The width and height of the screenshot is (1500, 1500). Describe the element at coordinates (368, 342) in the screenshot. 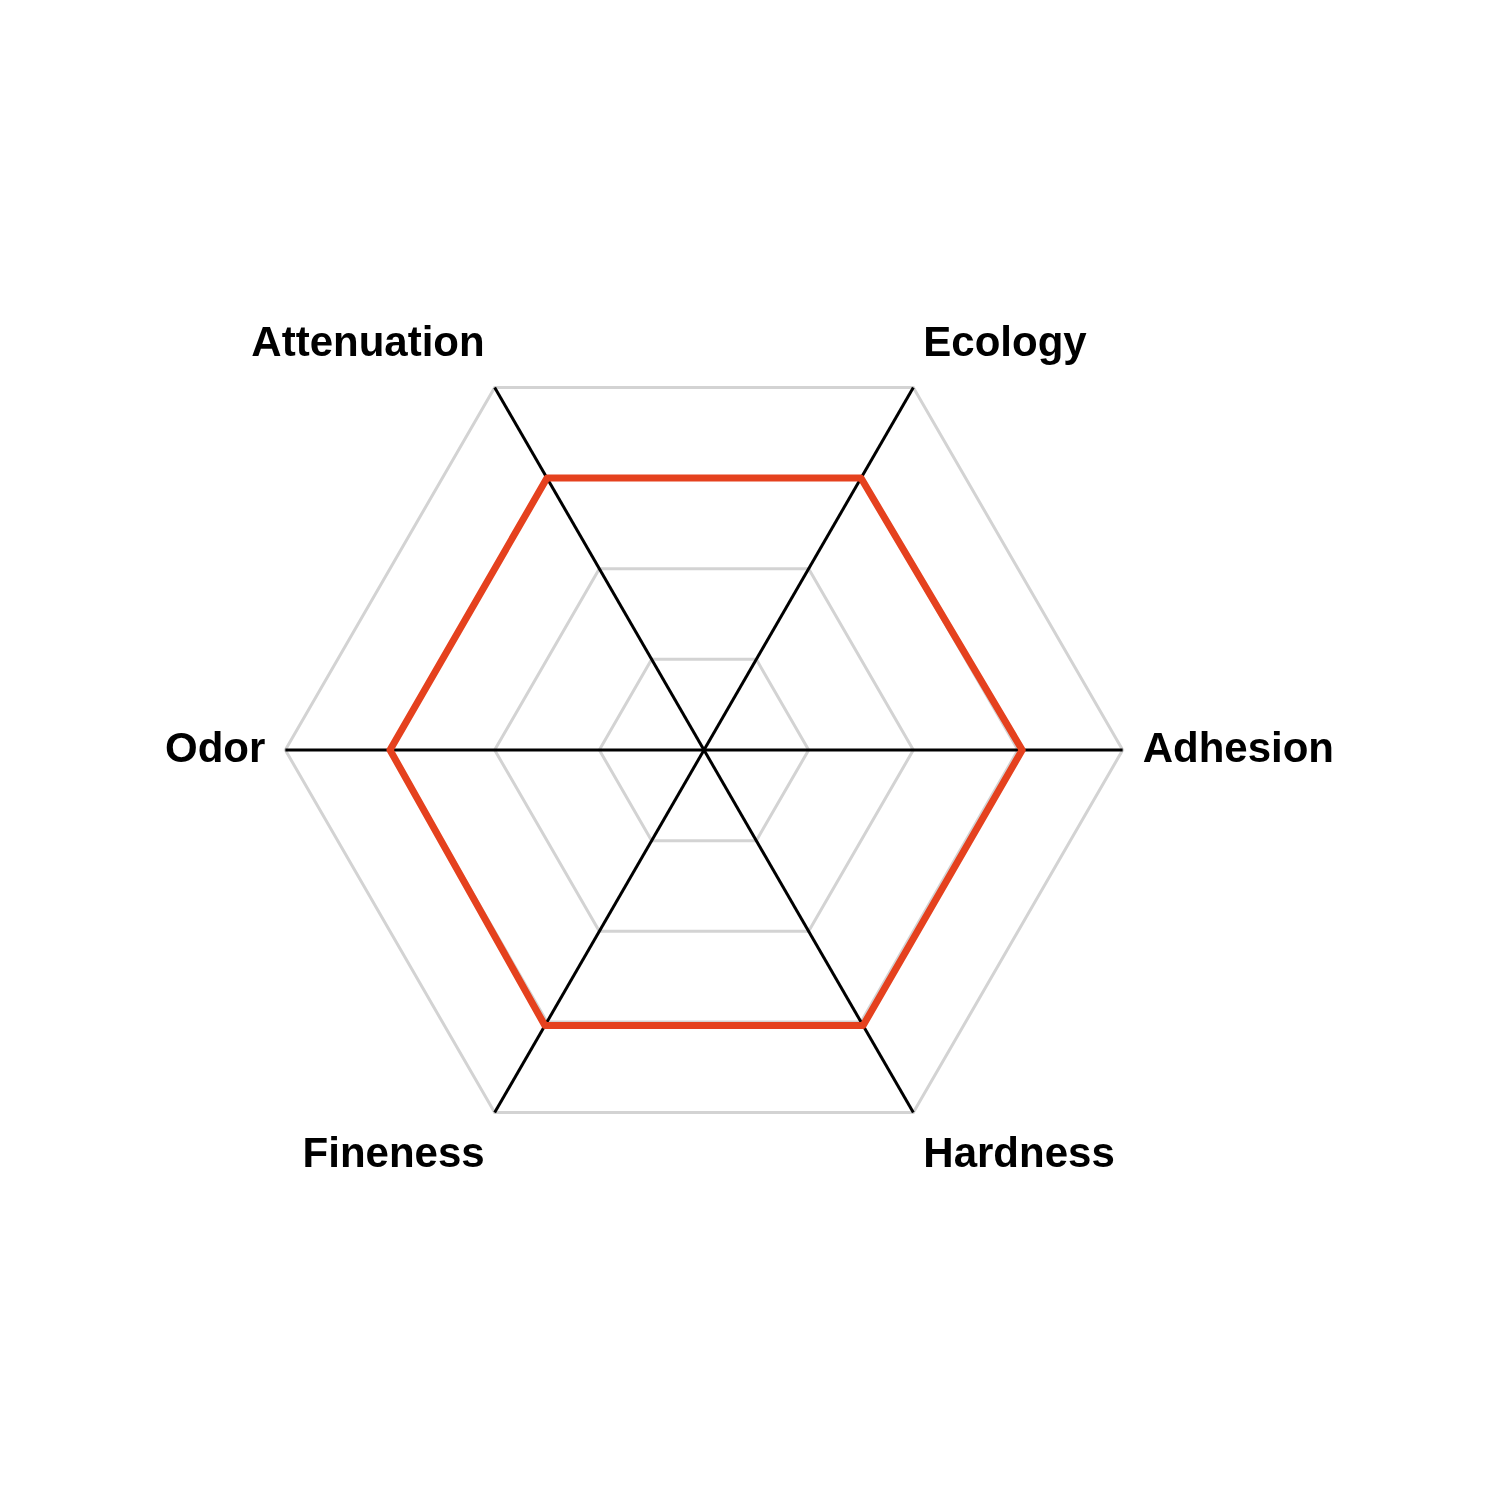

I see `spoke-label: Attenuation` at that location.